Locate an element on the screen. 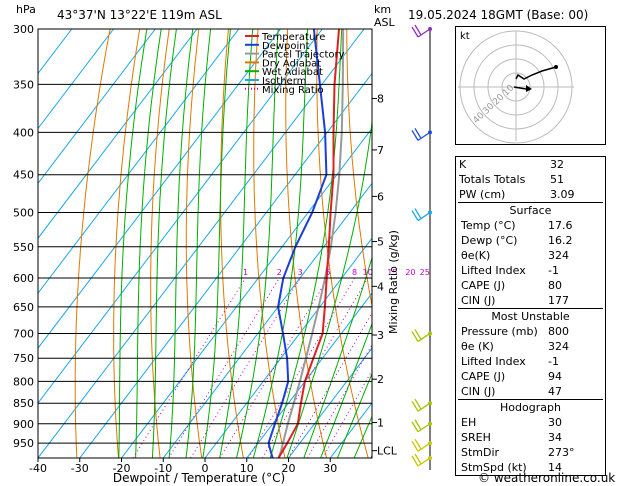  mixing-ratio-label: 10 is located at coordinates (368, 272).